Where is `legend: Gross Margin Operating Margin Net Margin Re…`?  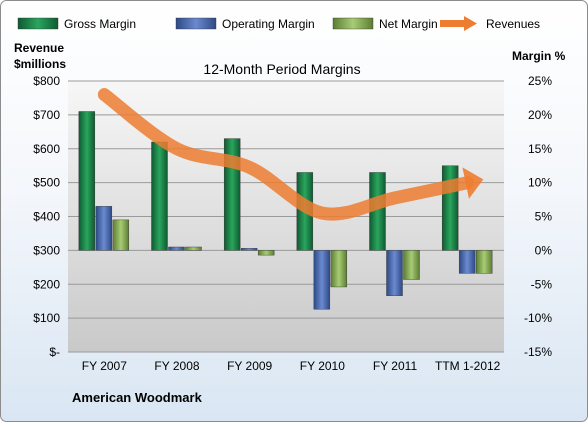
legend: Gross Margin Operating Margin Net Margin Re… is located at coordinates (278, 23).